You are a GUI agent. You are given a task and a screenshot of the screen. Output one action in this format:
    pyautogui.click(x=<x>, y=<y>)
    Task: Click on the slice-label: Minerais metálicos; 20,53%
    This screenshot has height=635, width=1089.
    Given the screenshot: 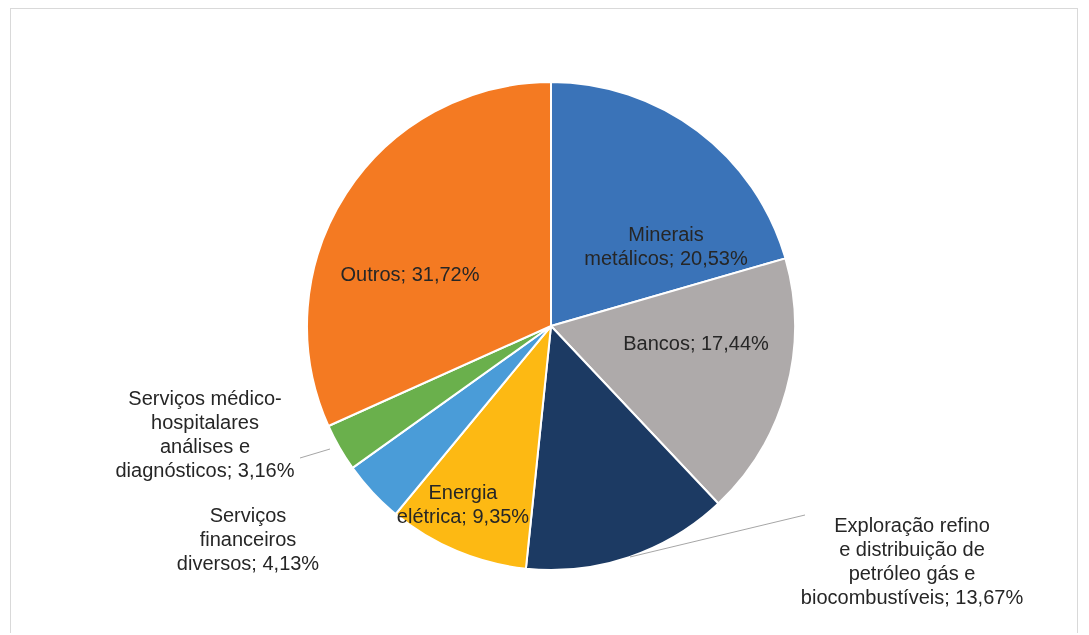 What is the action you would take?
    pyautogui.click(x=666, y=245)
    